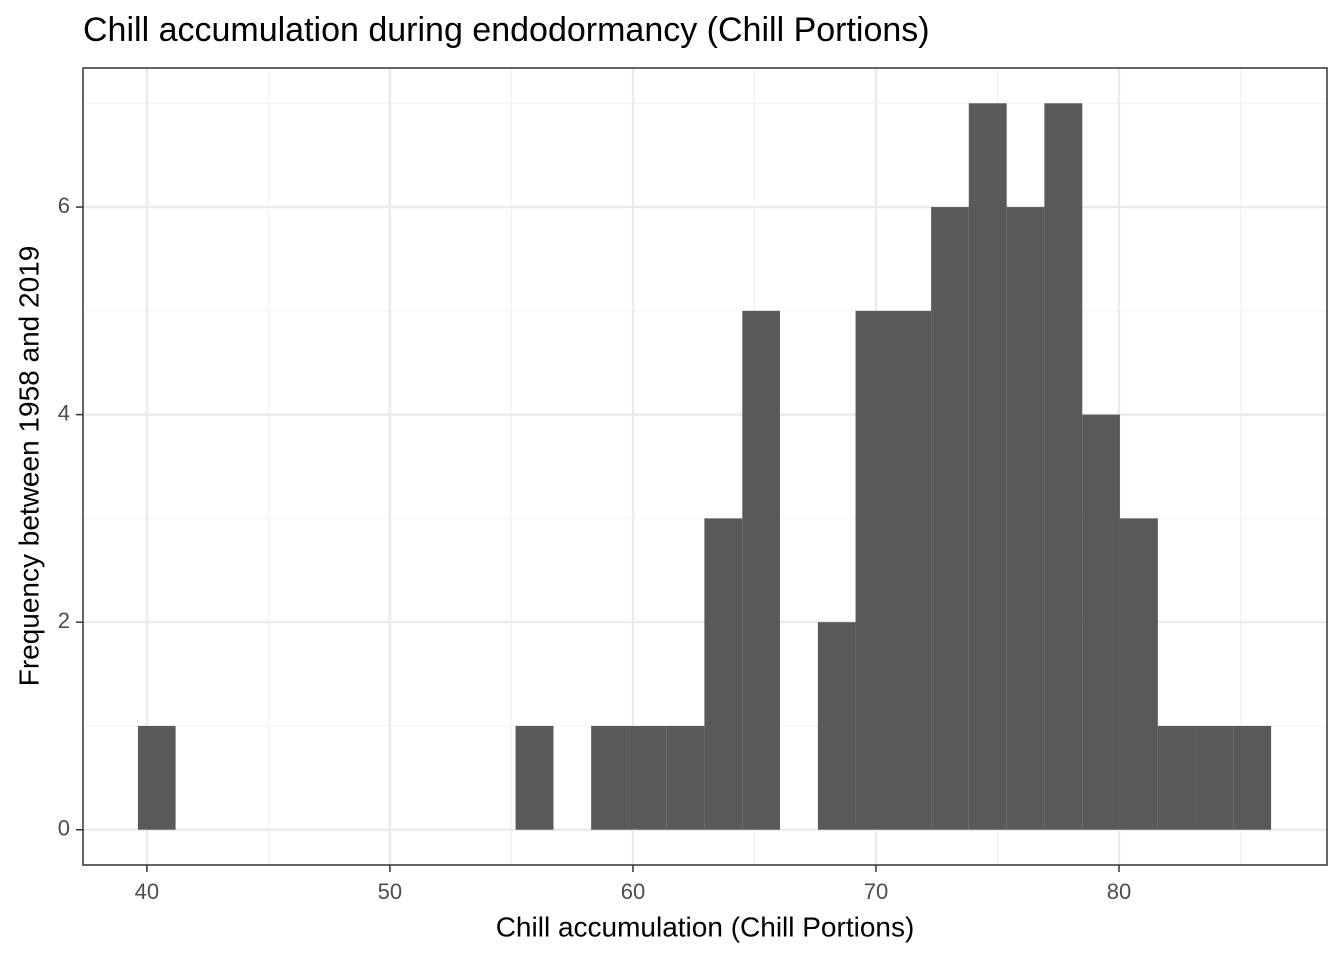  Describe the element at coordinates (64, 620) in the screenshot. I see `y-tick-label: 2` at that location.